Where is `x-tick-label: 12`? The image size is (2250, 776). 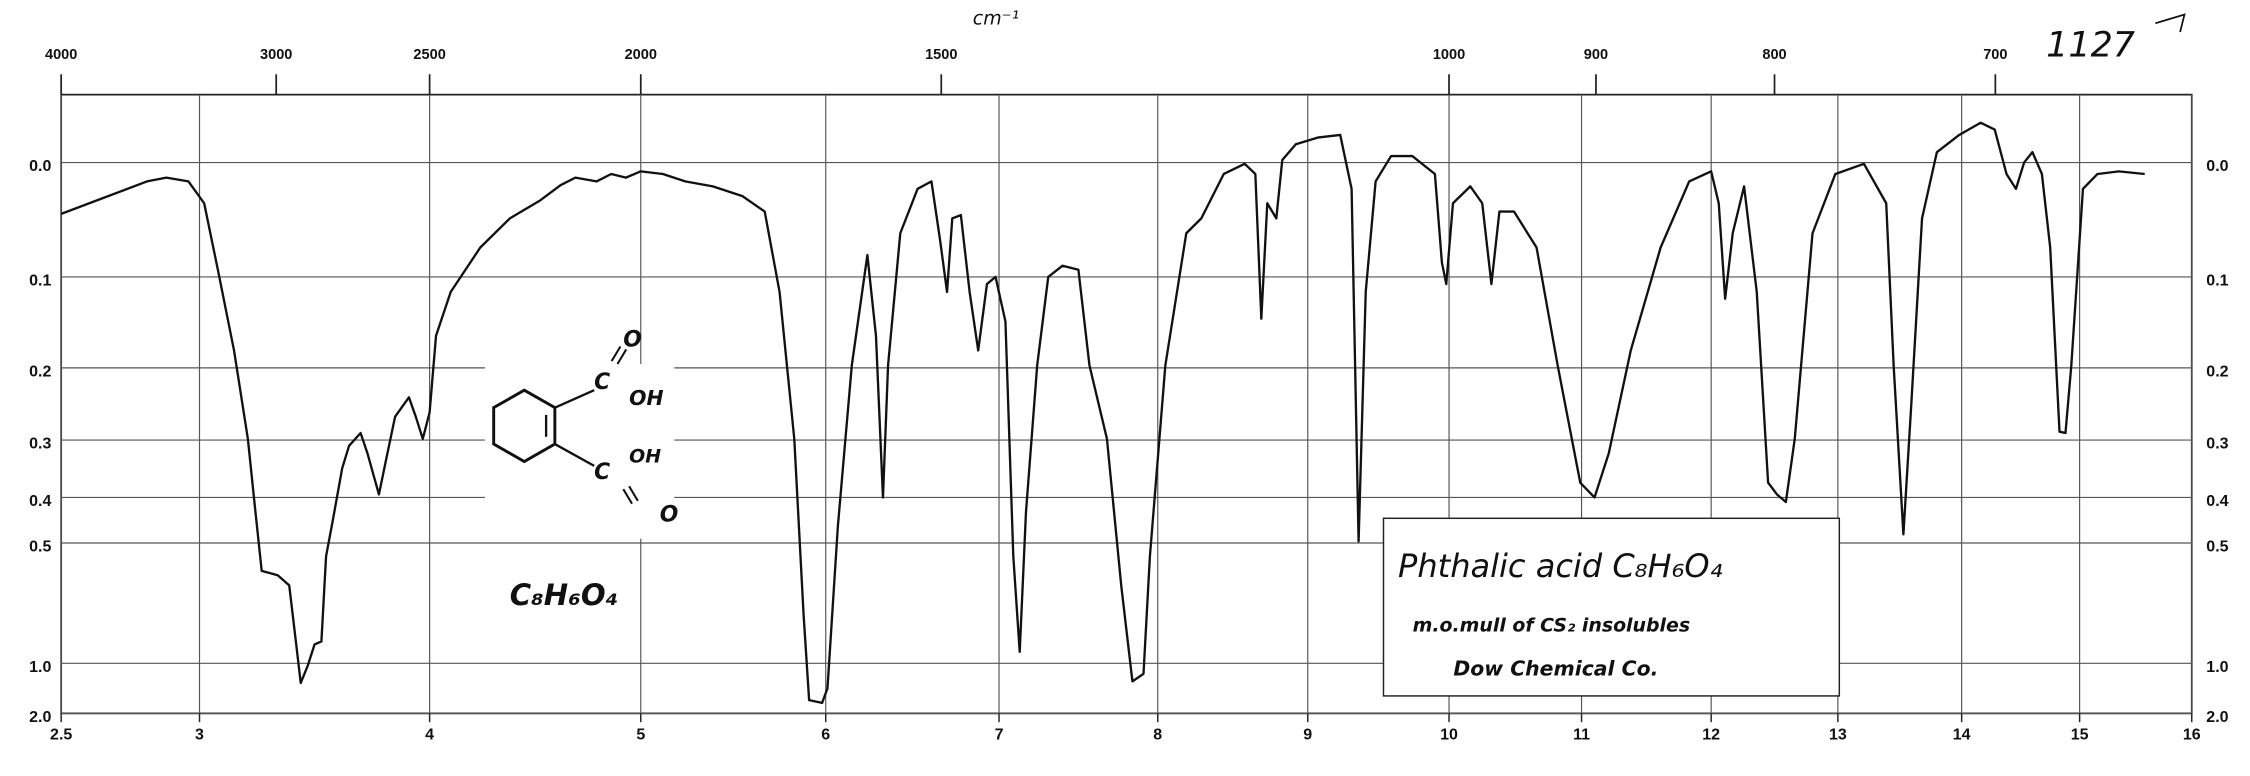 x-tick-label: 12 is located at coordinates (1711, 734).